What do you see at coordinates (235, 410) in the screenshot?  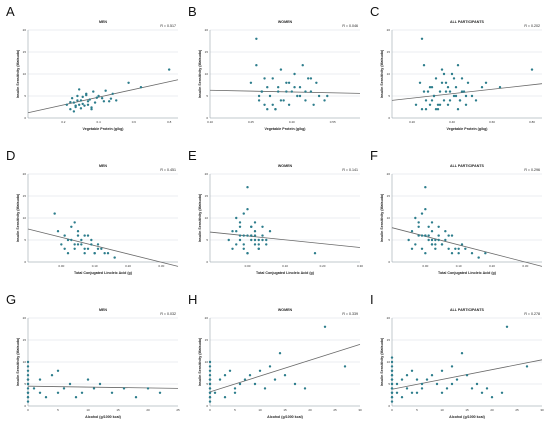 I see `x-tick-label: 5` at bounding box center [235, 410].